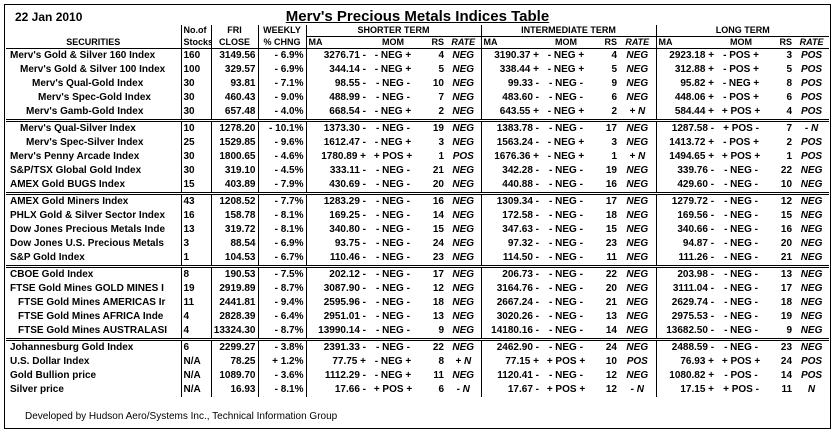 This screenshot has width=837, height=435. I want to click on security-name: S&P/TSX Global Gold Index, so click(94, 171).